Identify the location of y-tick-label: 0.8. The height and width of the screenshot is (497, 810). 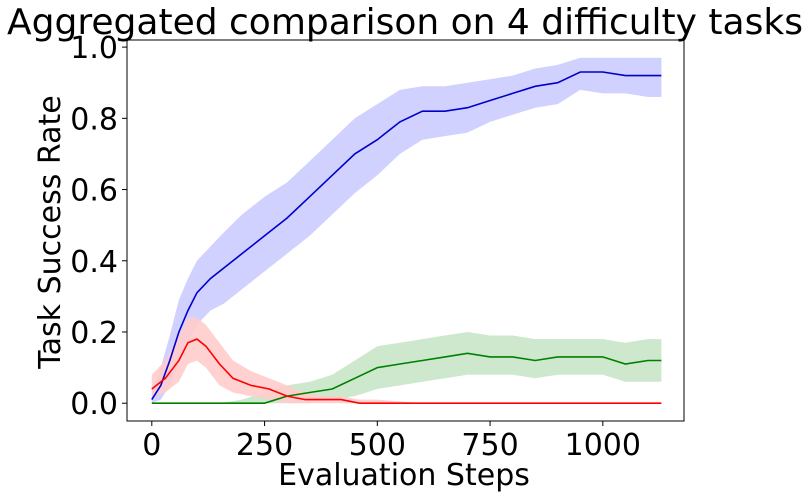
(94, 119).